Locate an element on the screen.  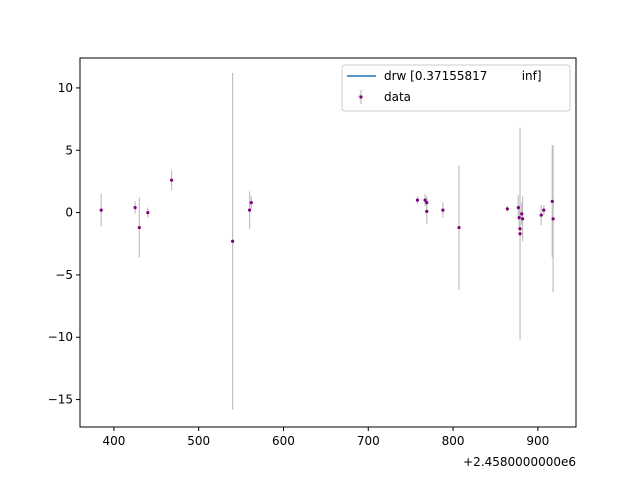
x-tick-label: 500 is located at coordinates (198, 441).